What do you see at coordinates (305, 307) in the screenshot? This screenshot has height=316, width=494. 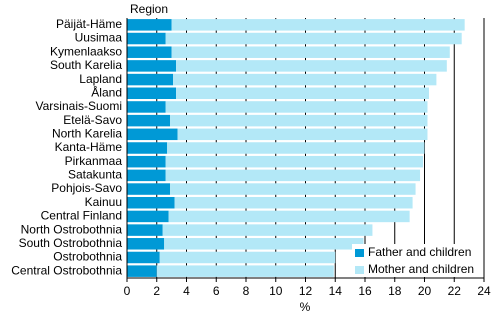 I see `x-axis-title: %` at bounding box center [305, 307].